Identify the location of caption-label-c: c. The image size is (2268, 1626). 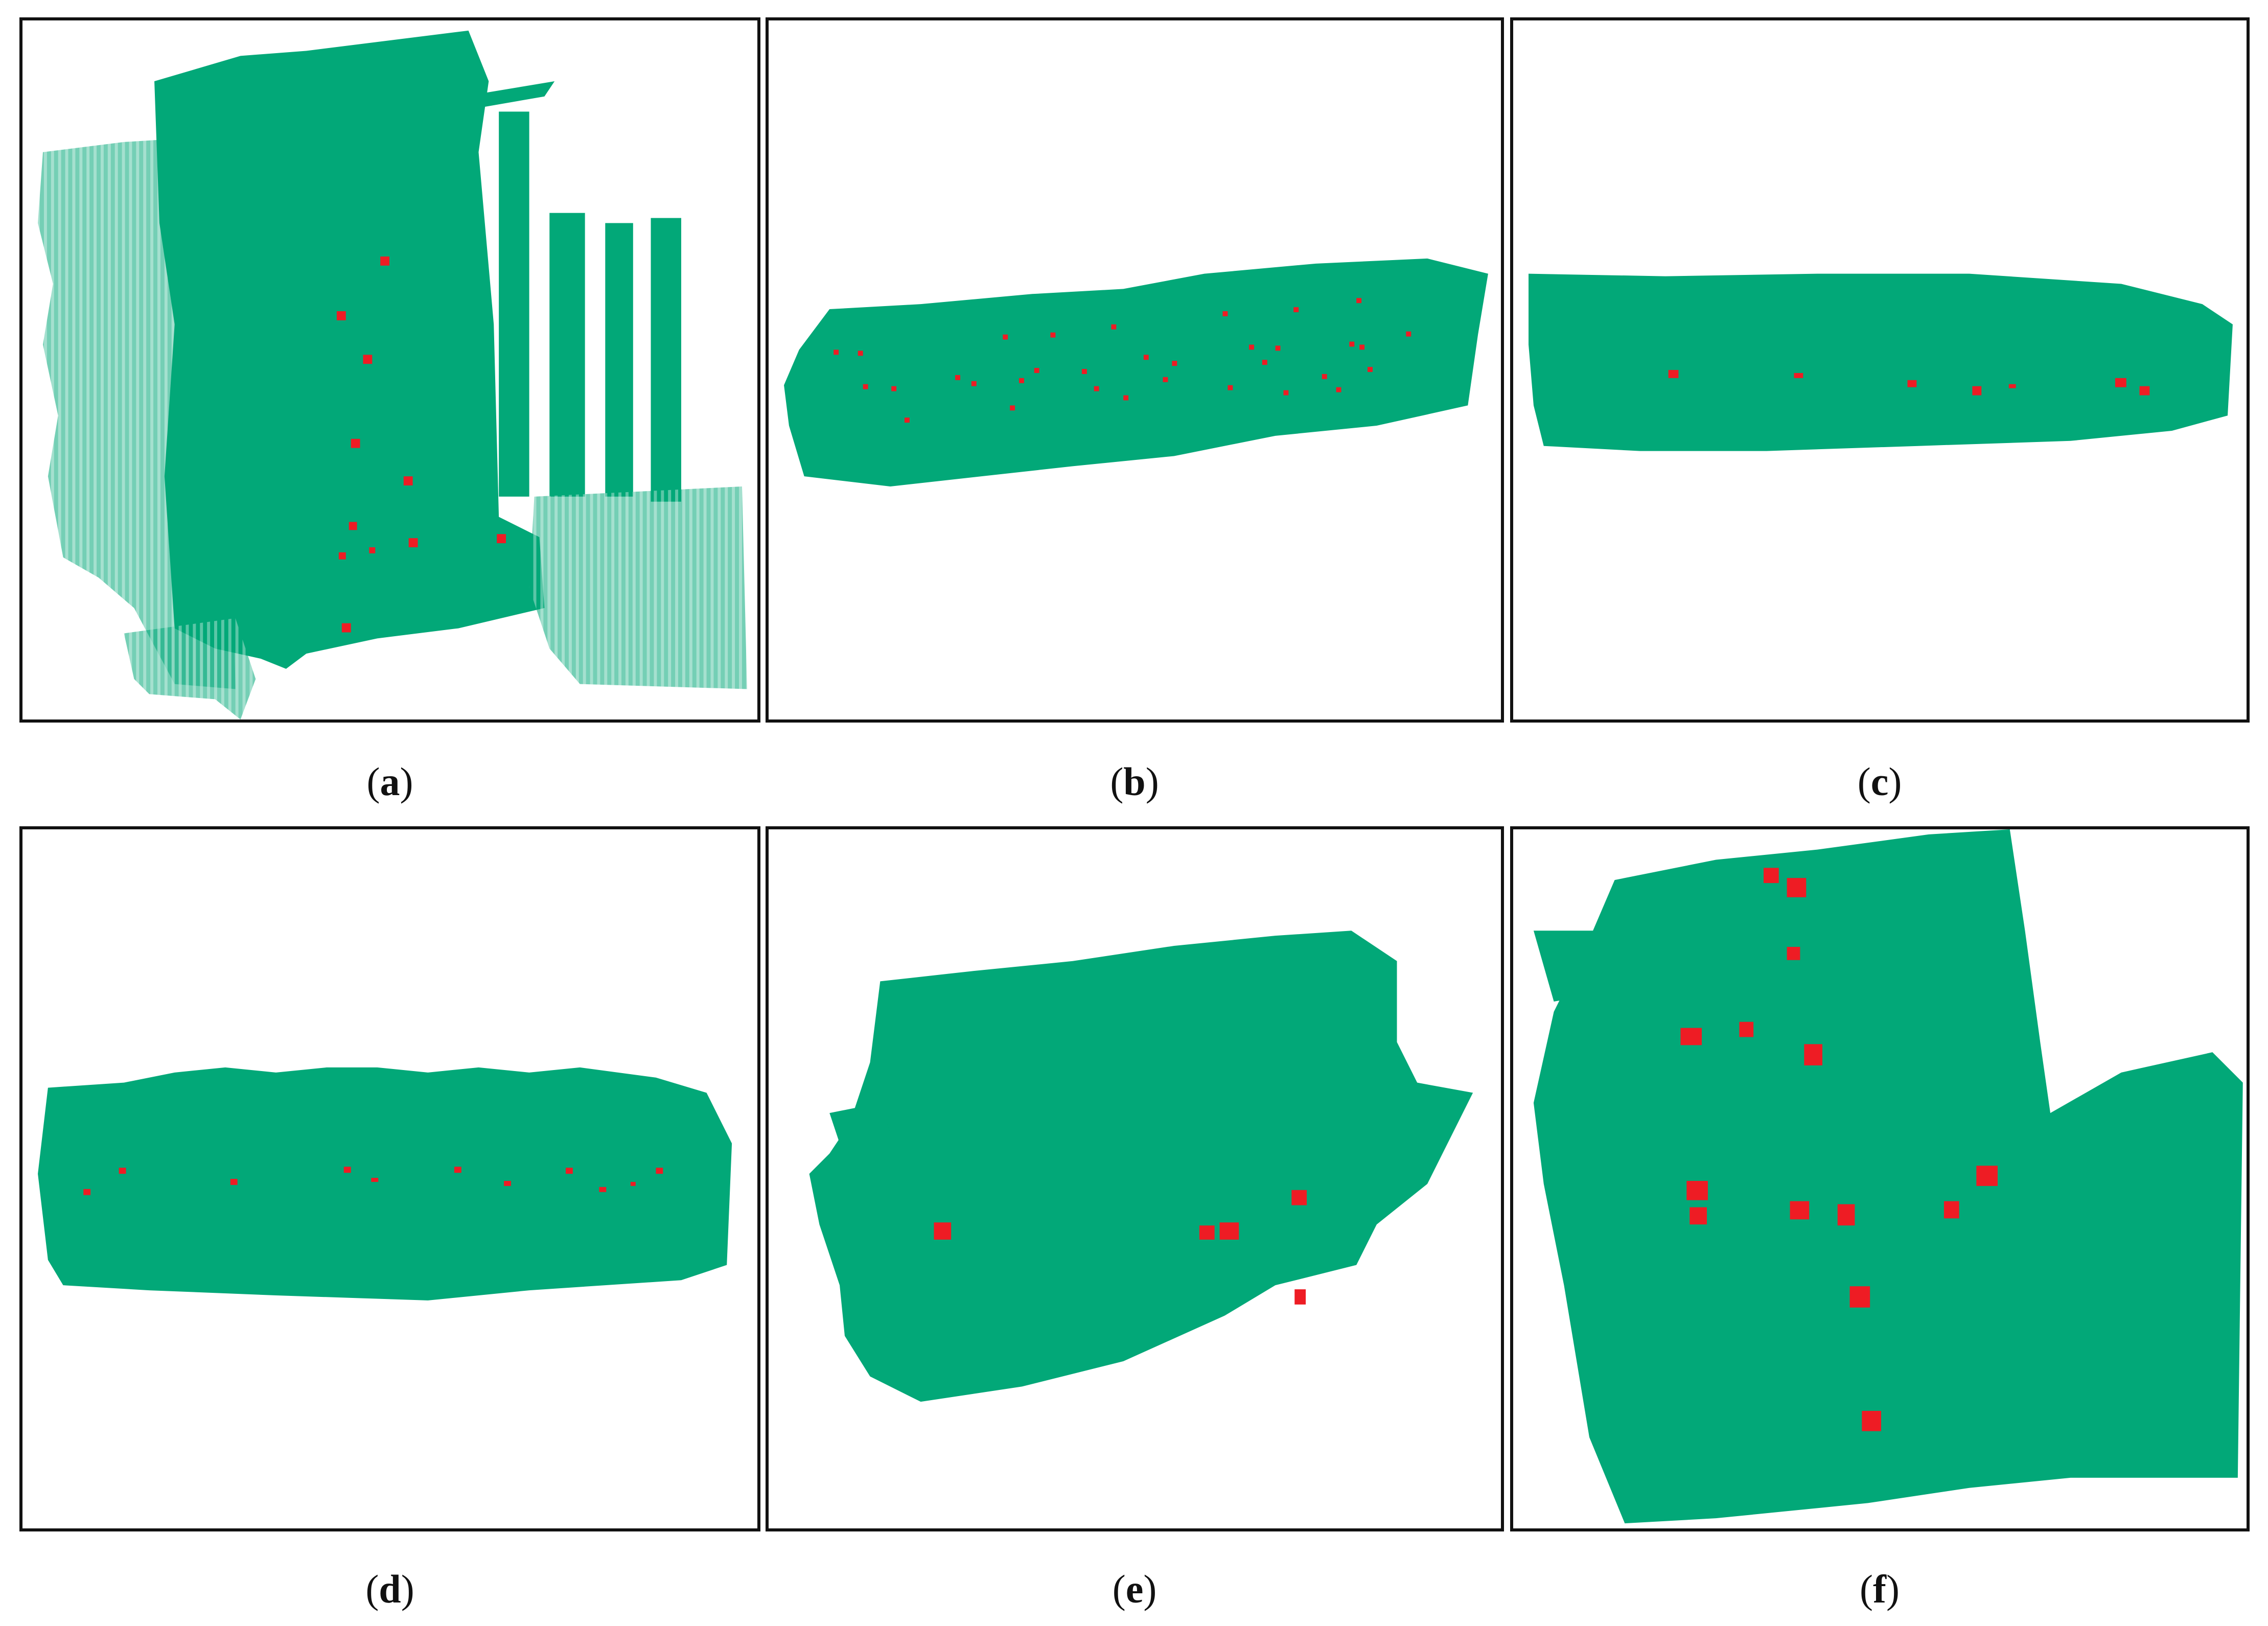
(1879, 781).